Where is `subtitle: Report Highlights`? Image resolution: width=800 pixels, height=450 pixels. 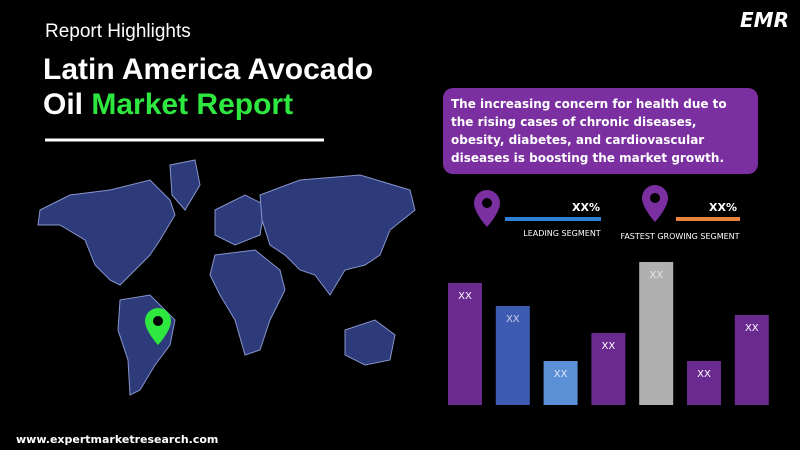
subtitle: Report Highlights is located at coordinates (118, 31).